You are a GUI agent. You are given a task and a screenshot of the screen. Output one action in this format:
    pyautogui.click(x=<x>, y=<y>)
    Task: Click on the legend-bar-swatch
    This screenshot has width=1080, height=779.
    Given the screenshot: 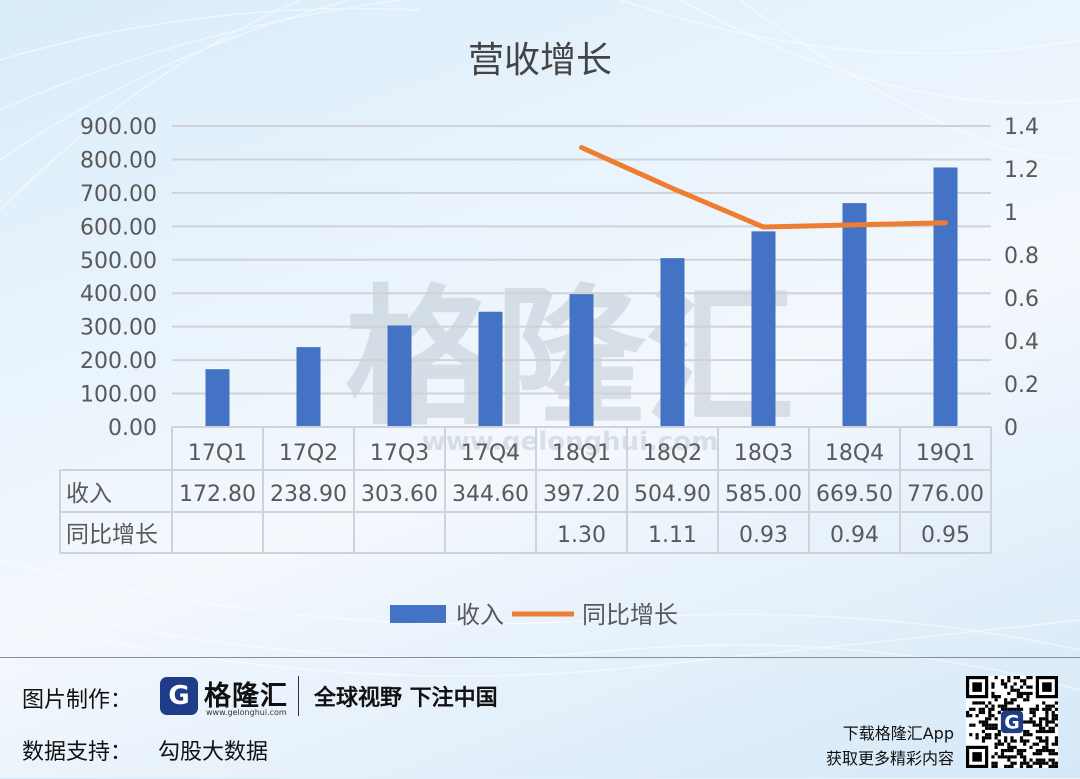 What is the action you would take?
    pyautogui.click(x=418, y=614)
    